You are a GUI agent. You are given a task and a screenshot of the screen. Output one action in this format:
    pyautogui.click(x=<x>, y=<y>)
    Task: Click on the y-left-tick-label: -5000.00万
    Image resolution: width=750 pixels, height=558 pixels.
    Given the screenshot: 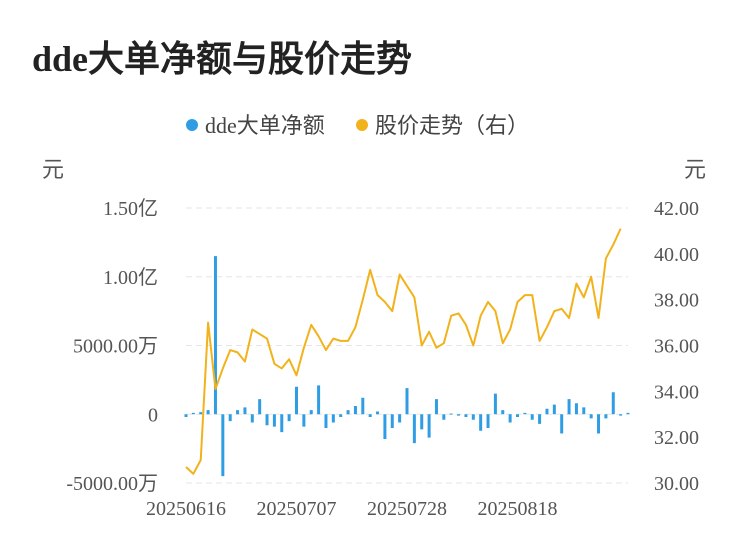 What is the action you would take?
    pyautogui.click(x=112, y=484)
    